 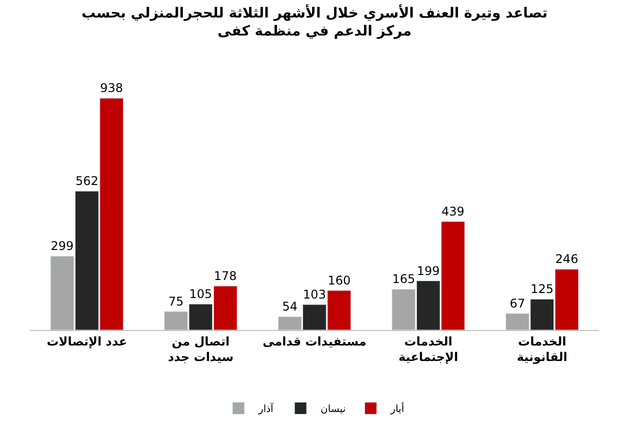 I want to click on data-label: 165, so click(x=404, y=279).